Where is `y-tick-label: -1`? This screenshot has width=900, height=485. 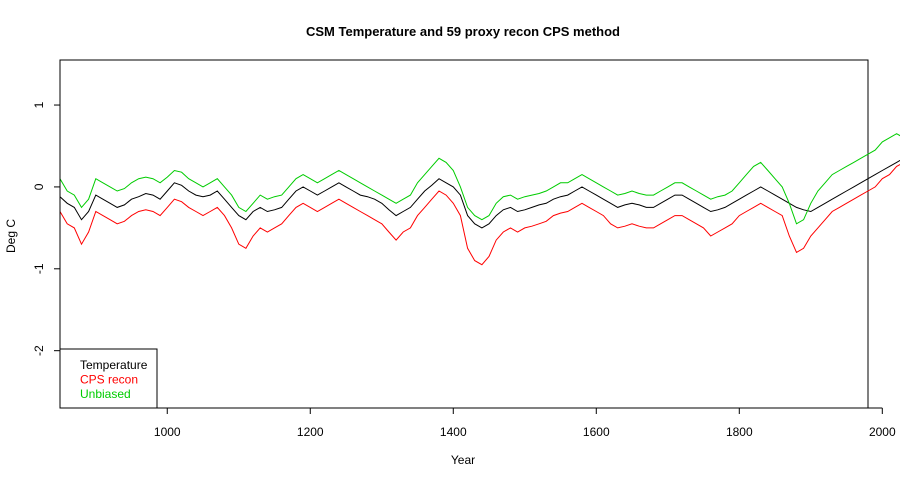
y-tick-label: -1 is located at coordinates (39, 268).